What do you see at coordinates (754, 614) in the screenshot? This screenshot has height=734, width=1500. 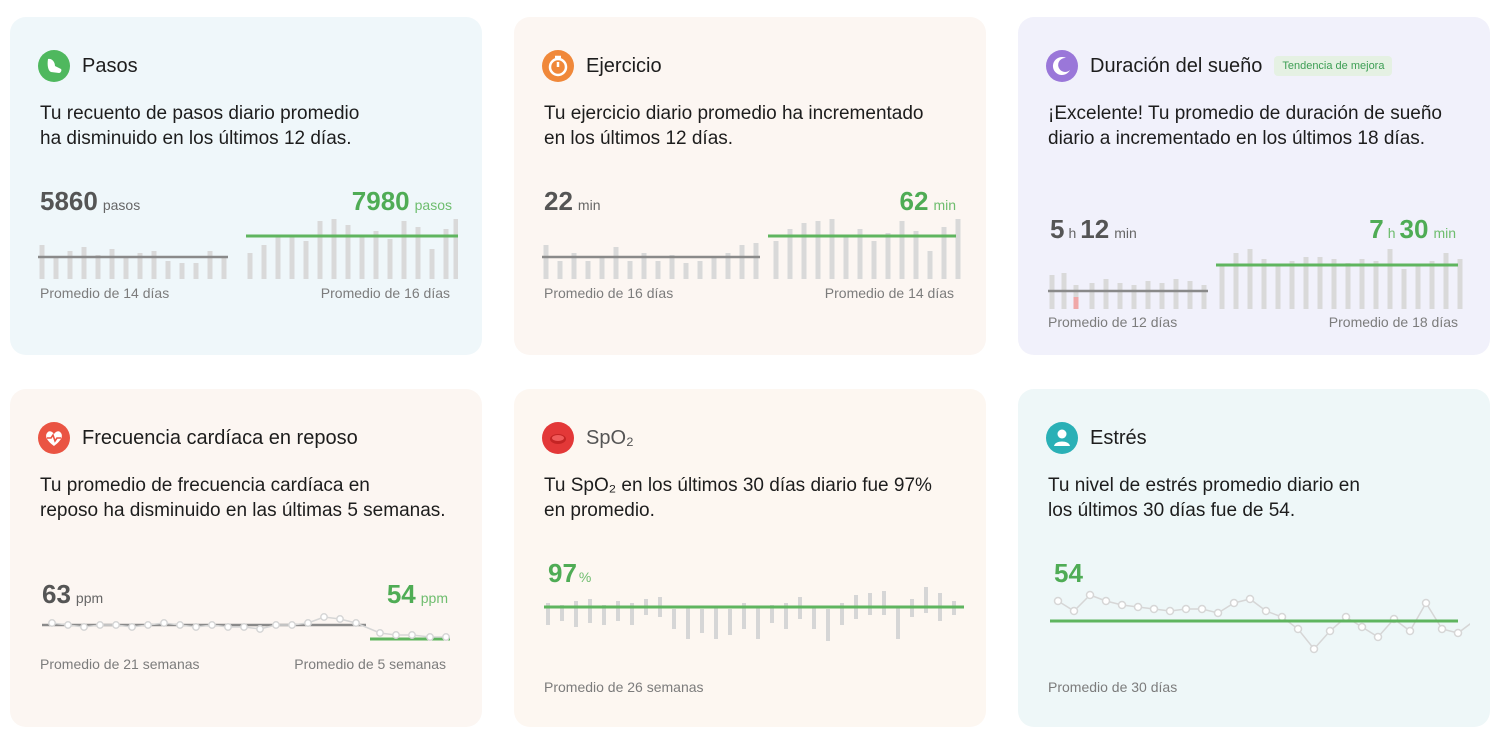 I see `spo2-deviation-chart` at bounding box center [754, 614].